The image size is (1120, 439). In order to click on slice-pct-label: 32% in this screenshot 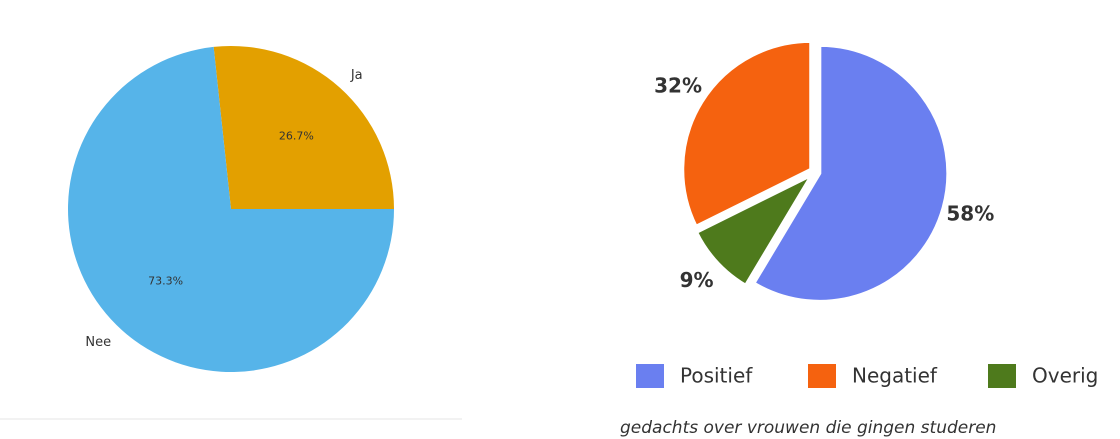, I will do `click(678, 86)`.